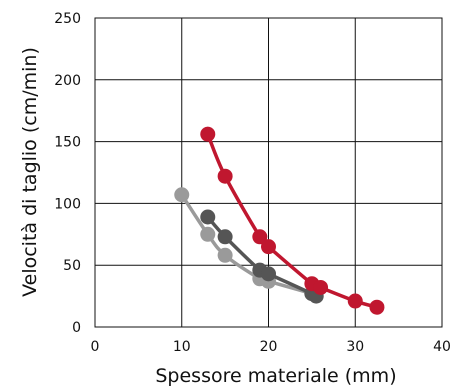 This screenshot has height=389, width=455. What do you see at coordinates (72, 266) in the screenshot?
I see `y-tick-label: 50` at bounding box center [72, 266].